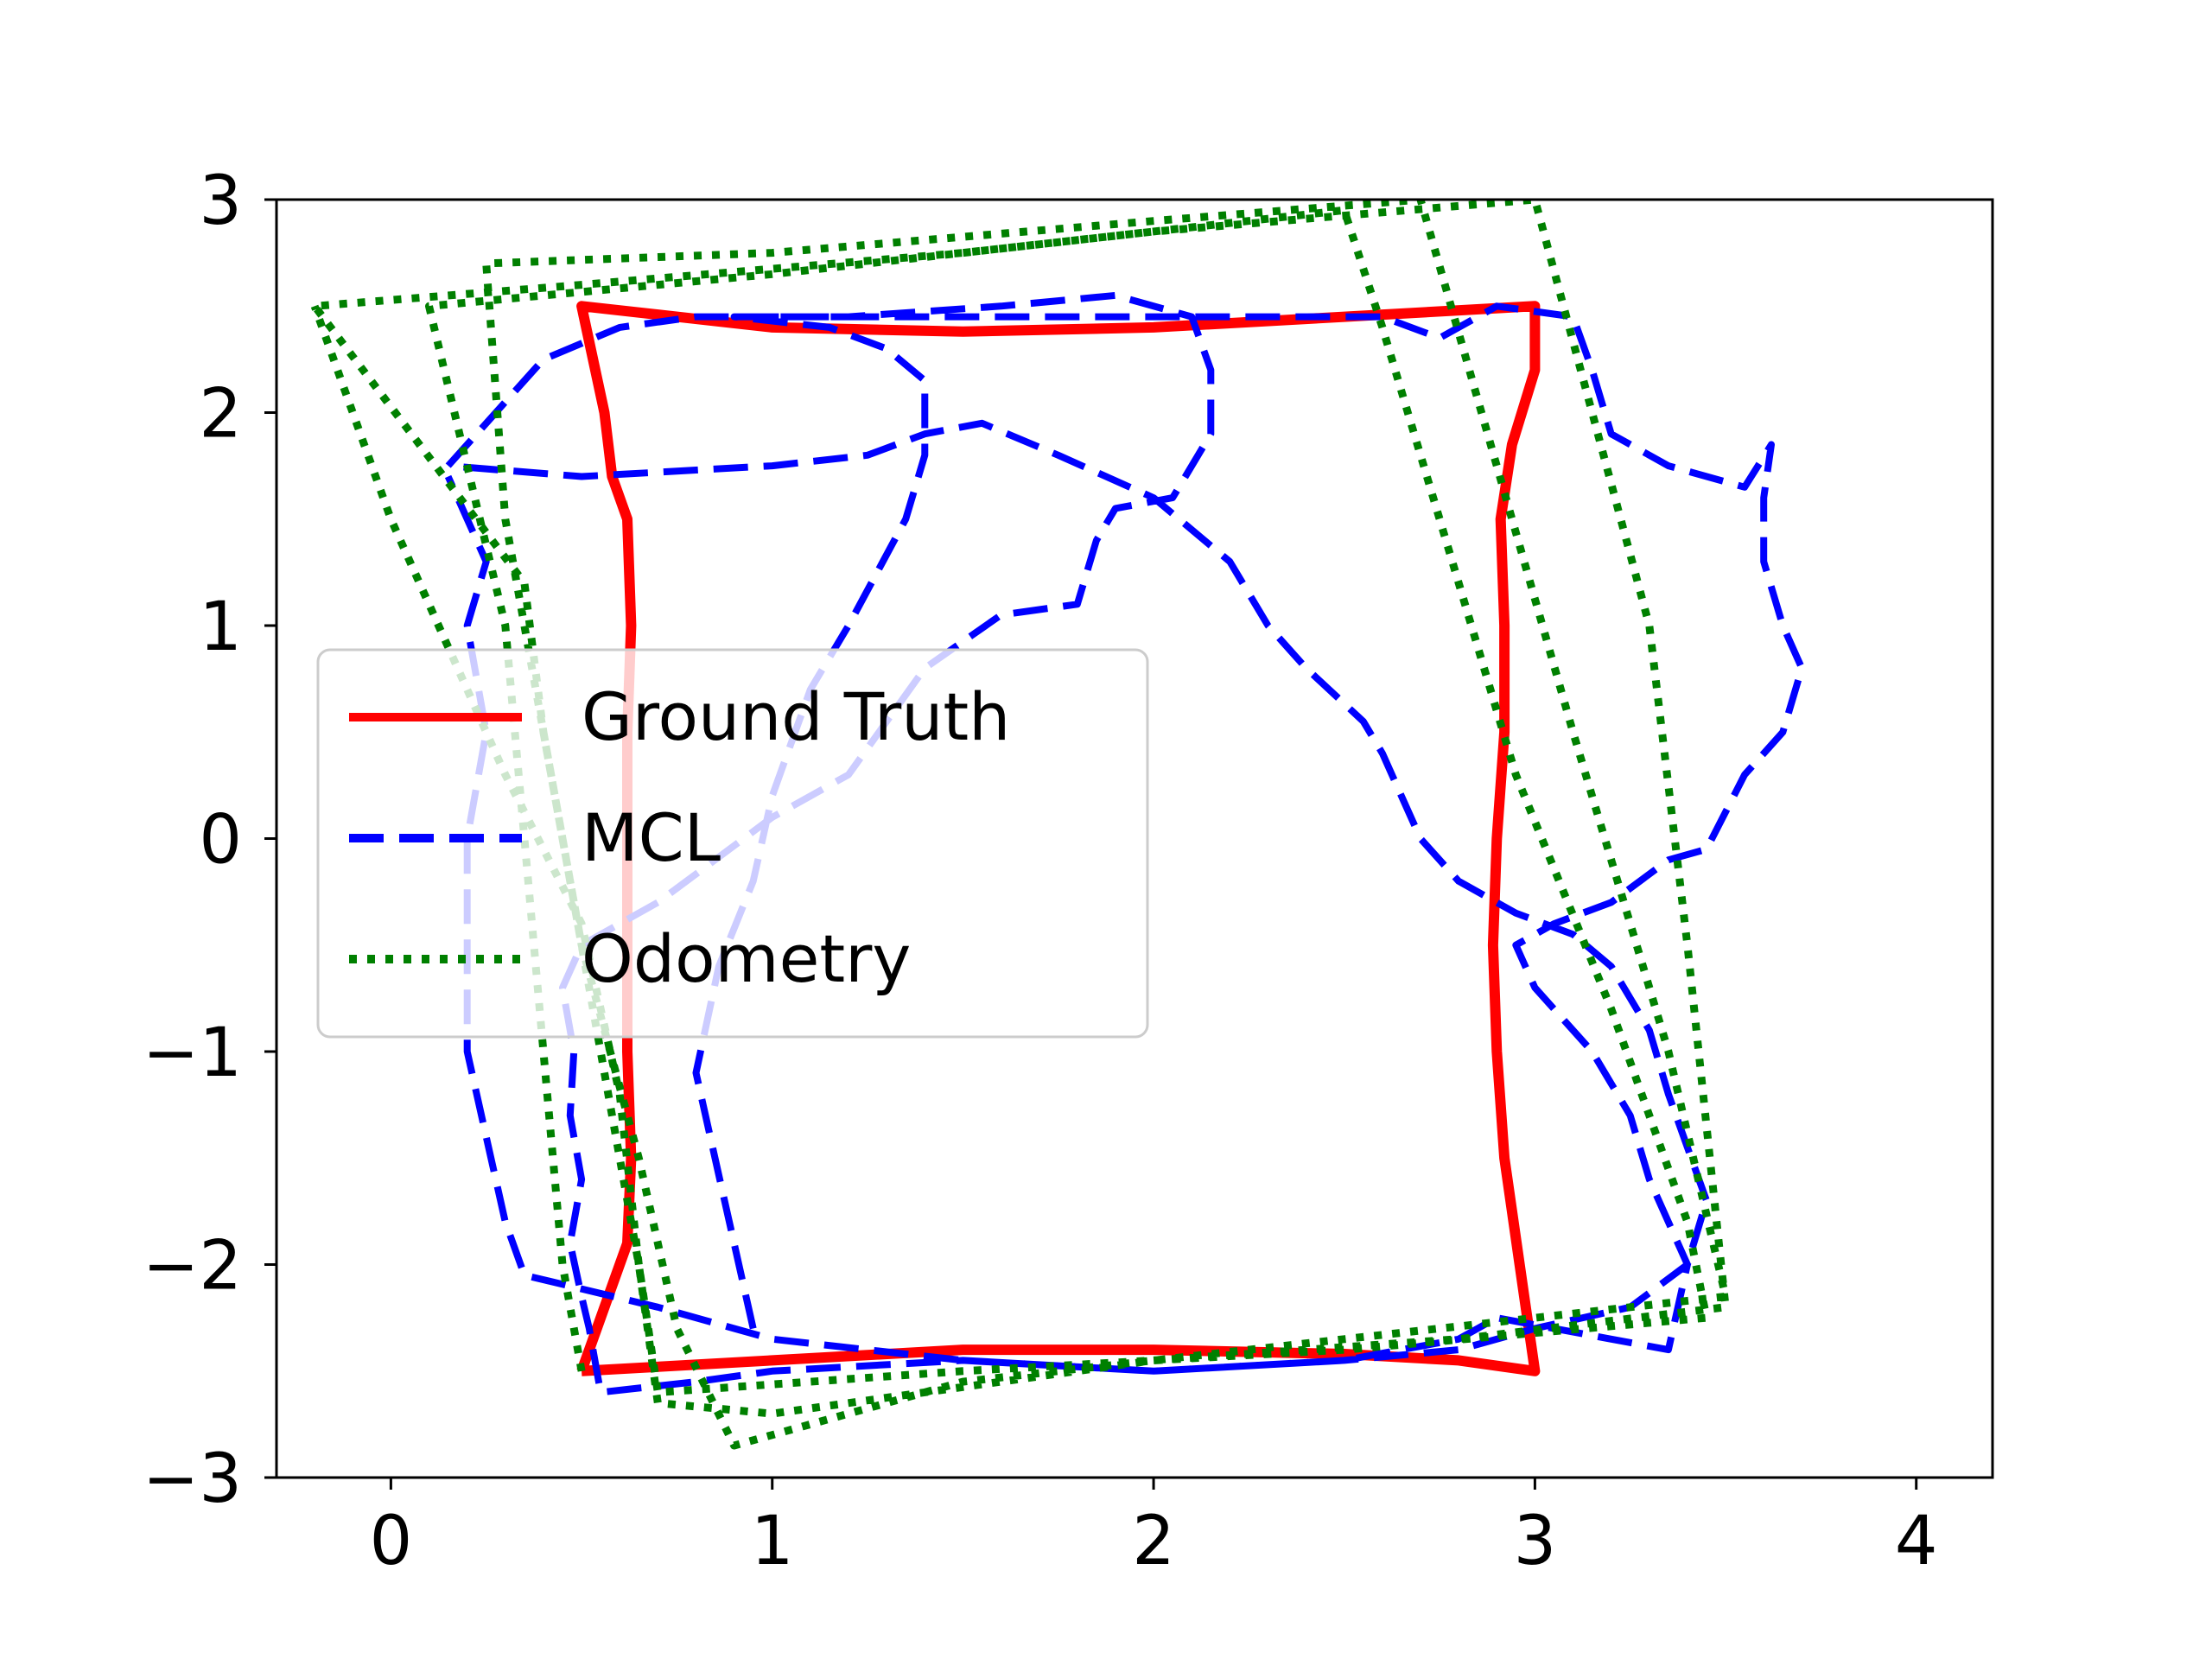 Image resolution: width=2212 pixels, height=1659 pixels. Describe the element at coordinates (1916, 1541) in the screenshot. I see `x-tick-label: 4` at that location.